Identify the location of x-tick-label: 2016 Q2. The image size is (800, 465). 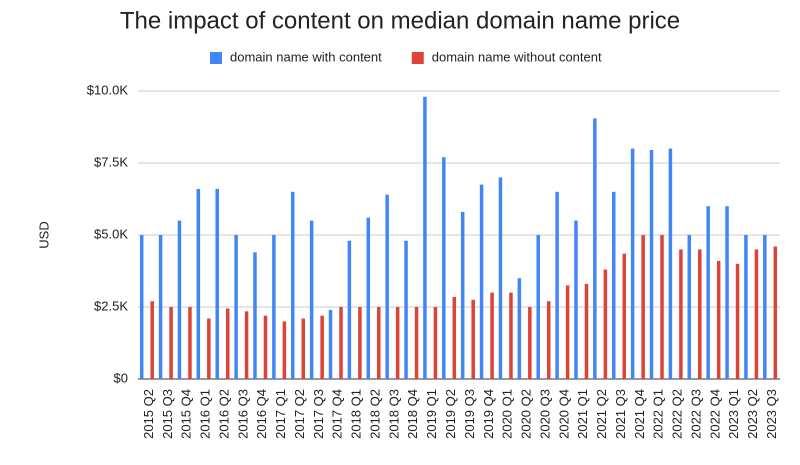
(223, 414).